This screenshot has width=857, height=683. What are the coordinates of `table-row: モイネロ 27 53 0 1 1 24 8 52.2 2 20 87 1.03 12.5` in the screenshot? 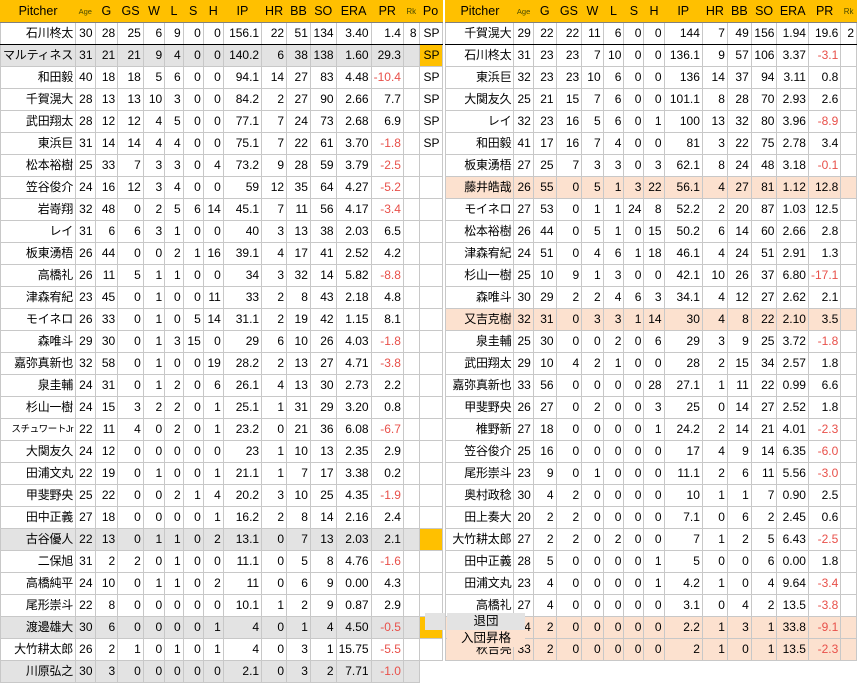 It's located at (651, 209).